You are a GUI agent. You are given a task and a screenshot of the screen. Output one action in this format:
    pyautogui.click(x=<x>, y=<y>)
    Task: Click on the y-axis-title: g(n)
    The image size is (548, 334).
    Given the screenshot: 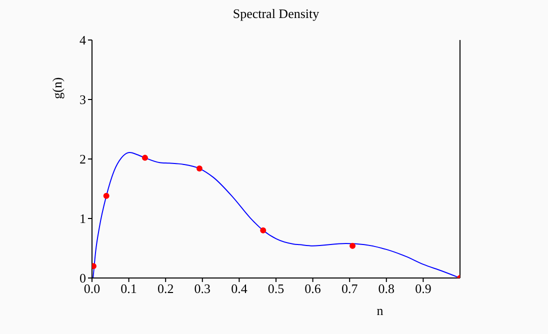 What is the action you would take?
    pyautogui.click(x=57, y=88)
    